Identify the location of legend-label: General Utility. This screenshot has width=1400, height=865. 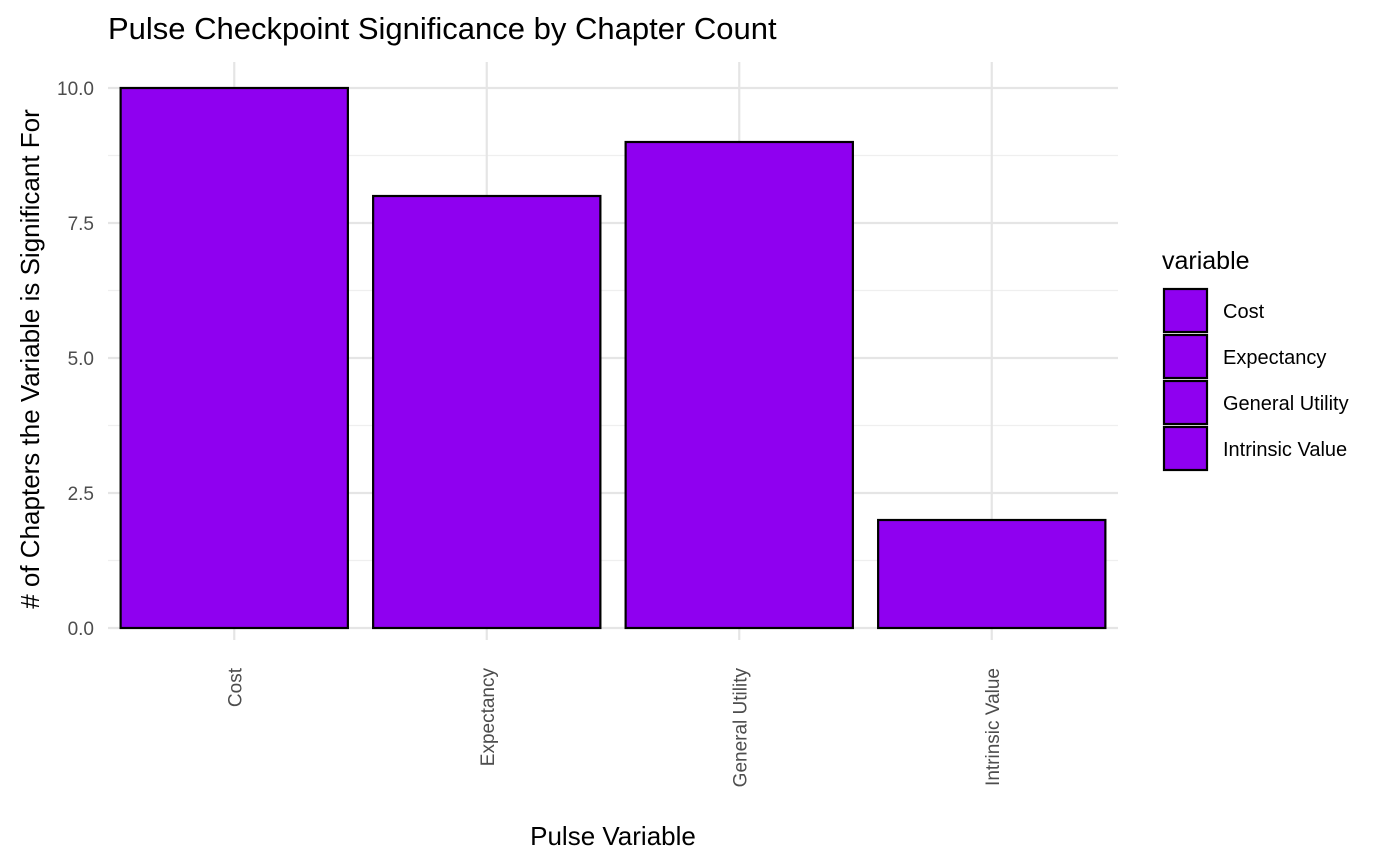
(1286, 404).